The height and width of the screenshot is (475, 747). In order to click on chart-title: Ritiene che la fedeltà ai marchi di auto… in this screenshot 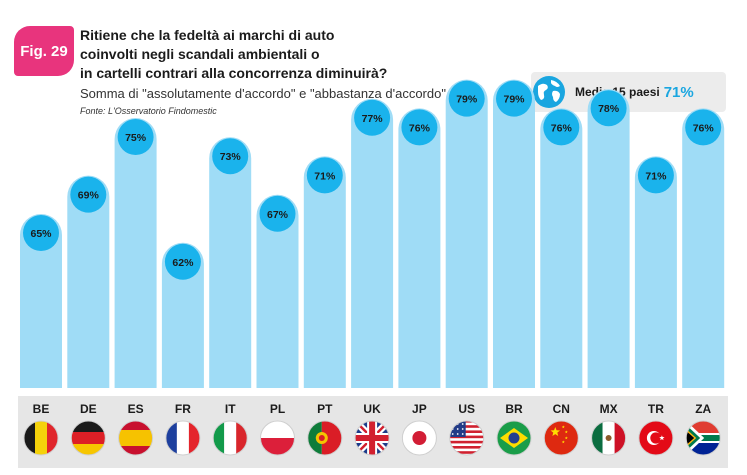, I will do `click(290, 54)`.